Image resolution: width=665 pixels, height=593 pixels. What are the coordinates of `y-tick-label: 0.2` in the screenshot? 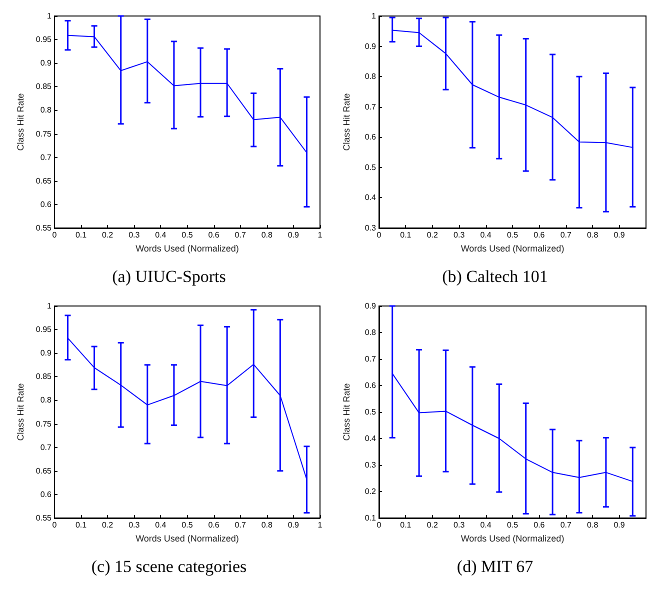 It's located at (370, 491).